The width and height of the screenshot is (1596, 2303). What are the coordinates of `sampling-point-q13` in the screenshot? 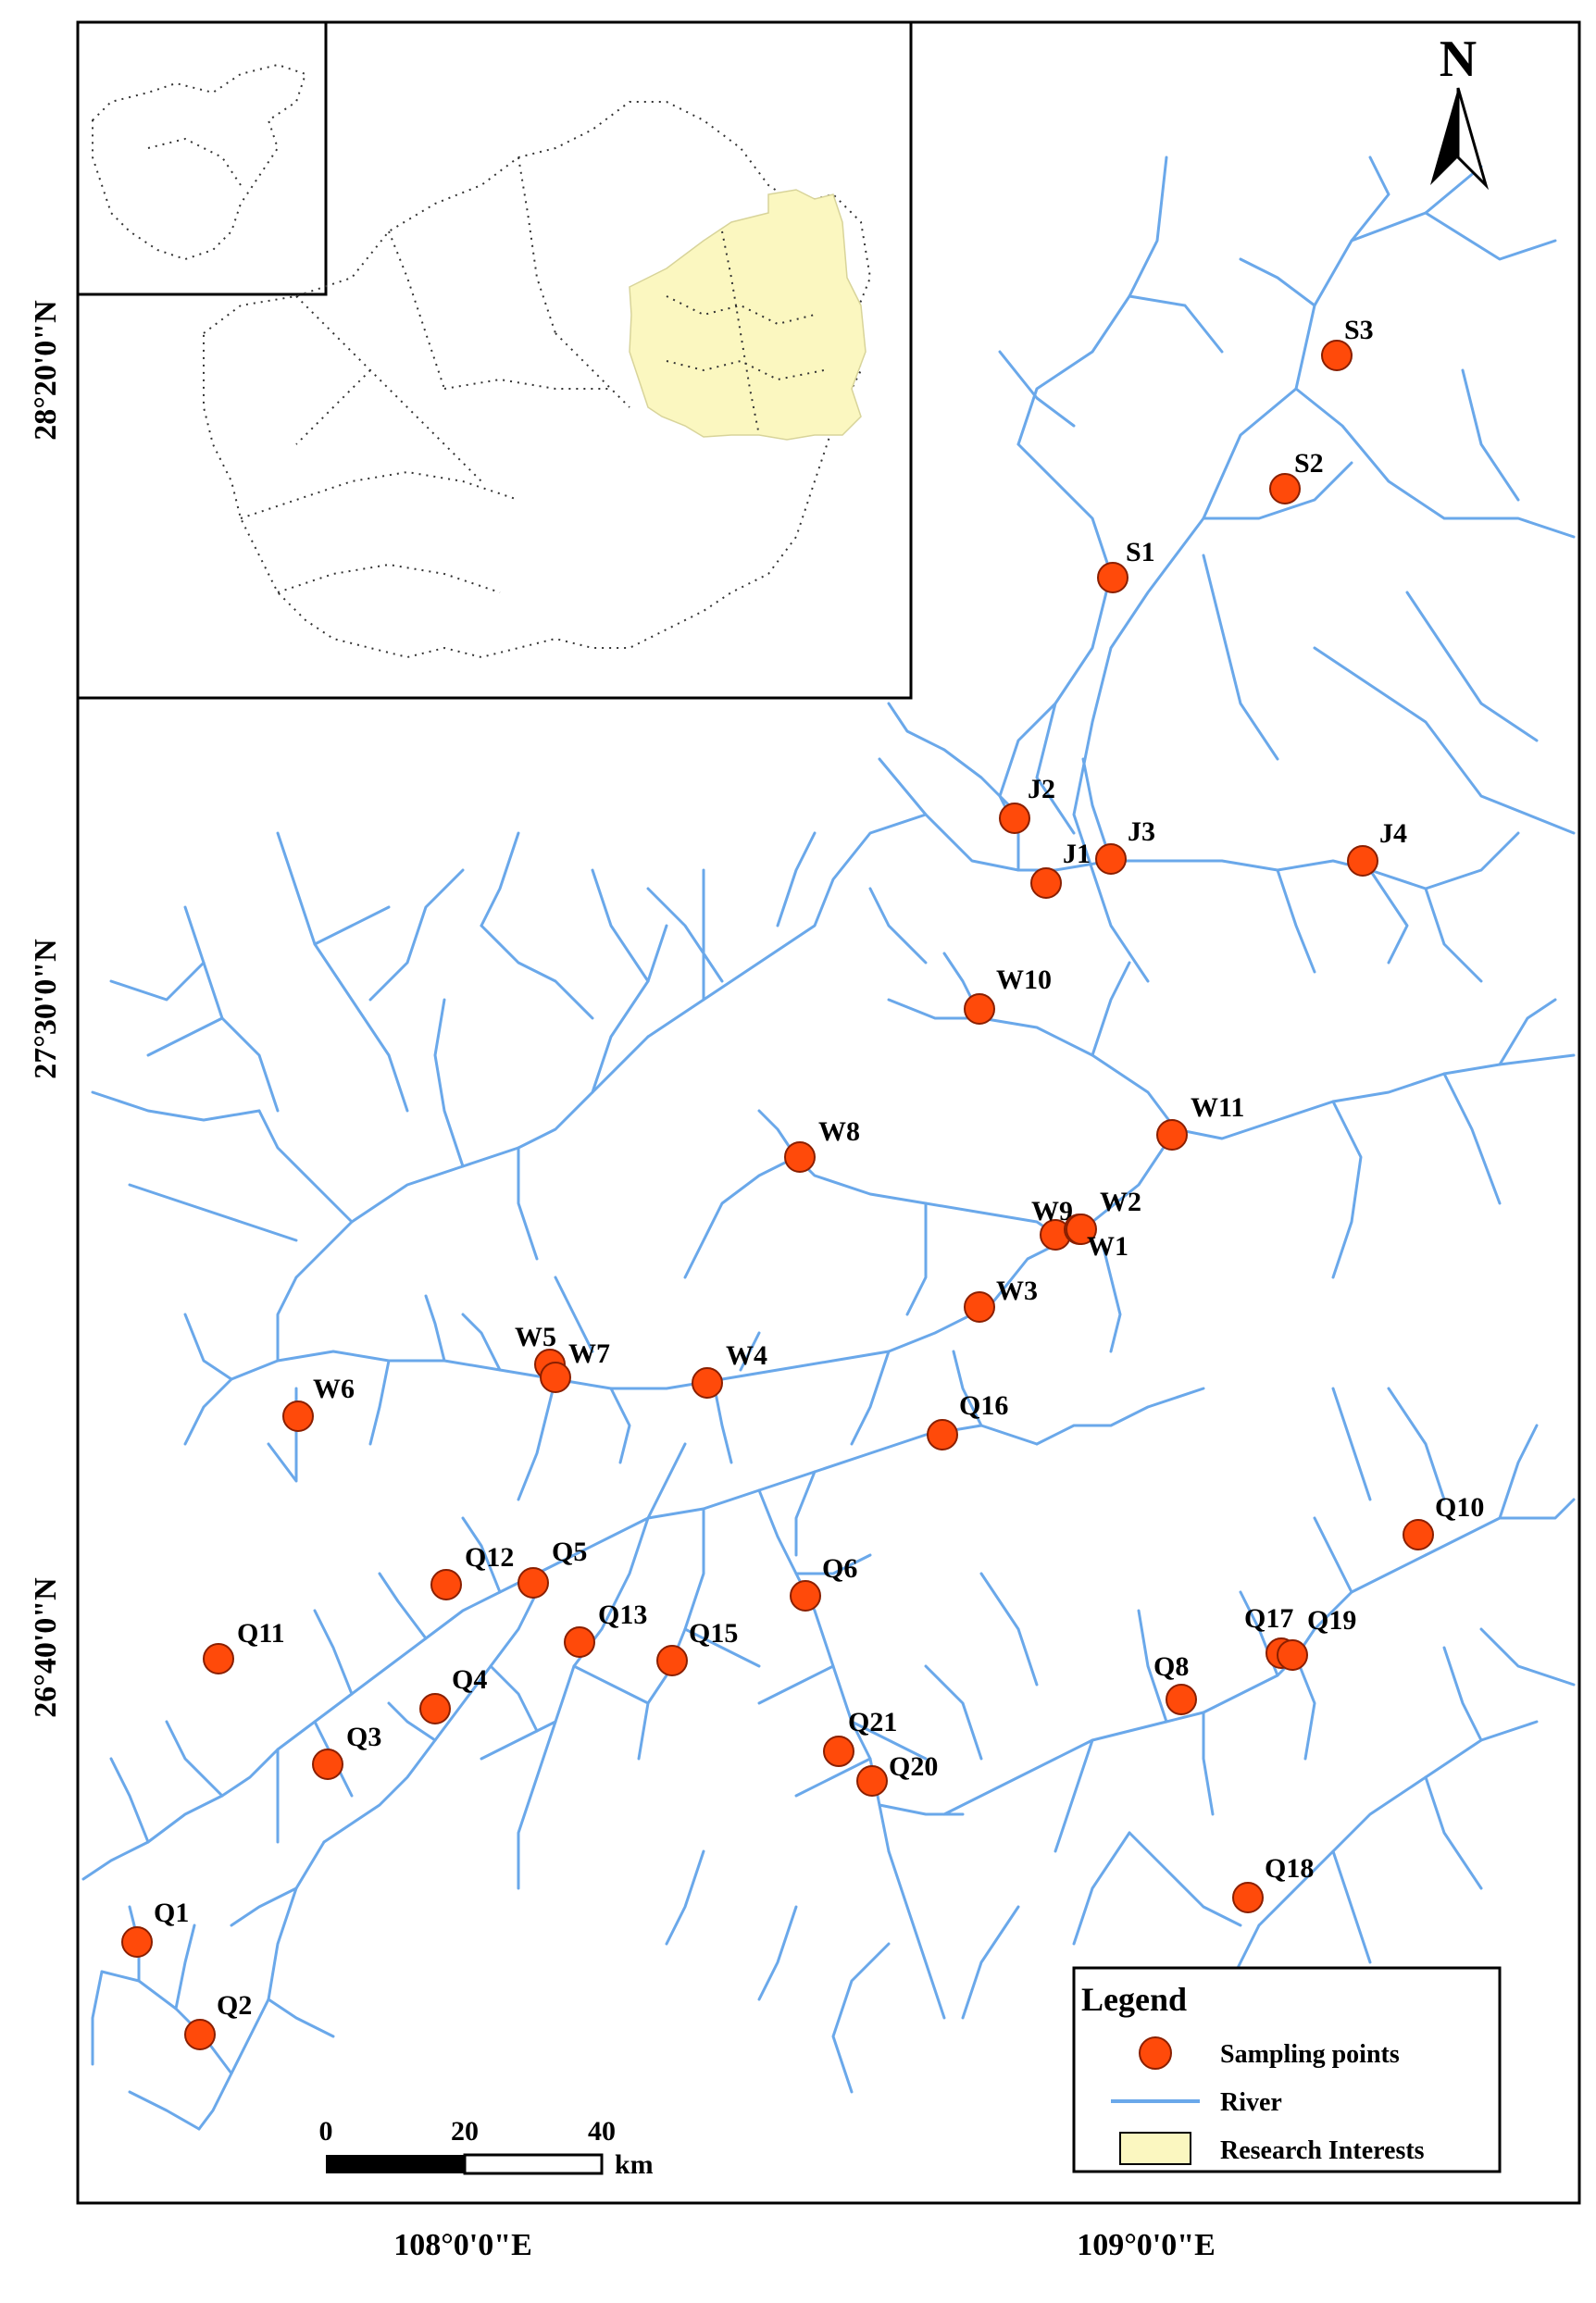 It's located at (579, 1642).